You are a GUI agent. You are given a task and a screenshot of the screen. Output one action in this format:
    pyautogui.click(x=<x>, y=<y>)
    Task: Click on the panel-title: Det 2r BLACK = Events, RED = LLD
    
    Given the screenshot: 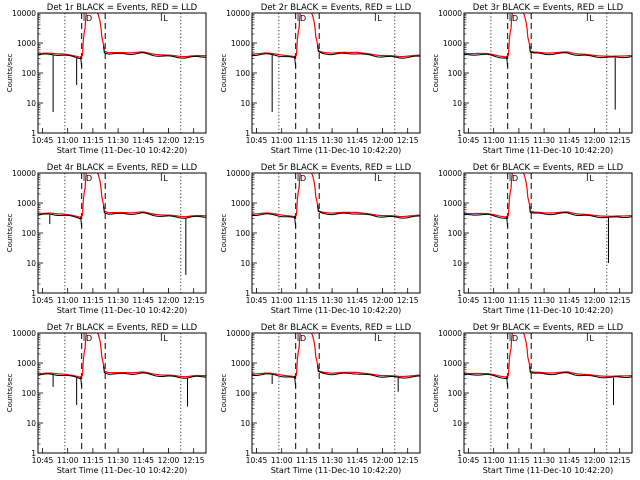 What is the action you would take?
    pyautogui.click(x=336, y=8)
    